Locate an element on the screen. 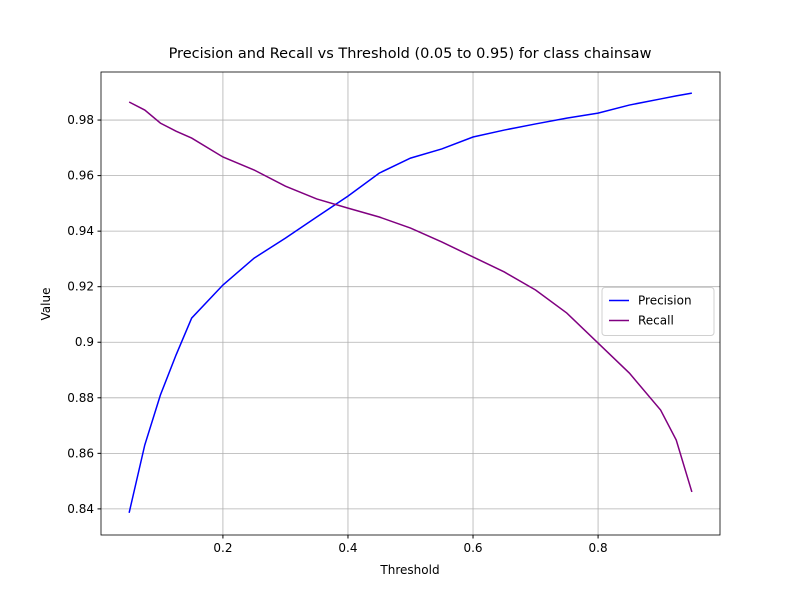 This screenshot has width=800, height=604. y-axis-label: Value is located at coordinates (46, 304).